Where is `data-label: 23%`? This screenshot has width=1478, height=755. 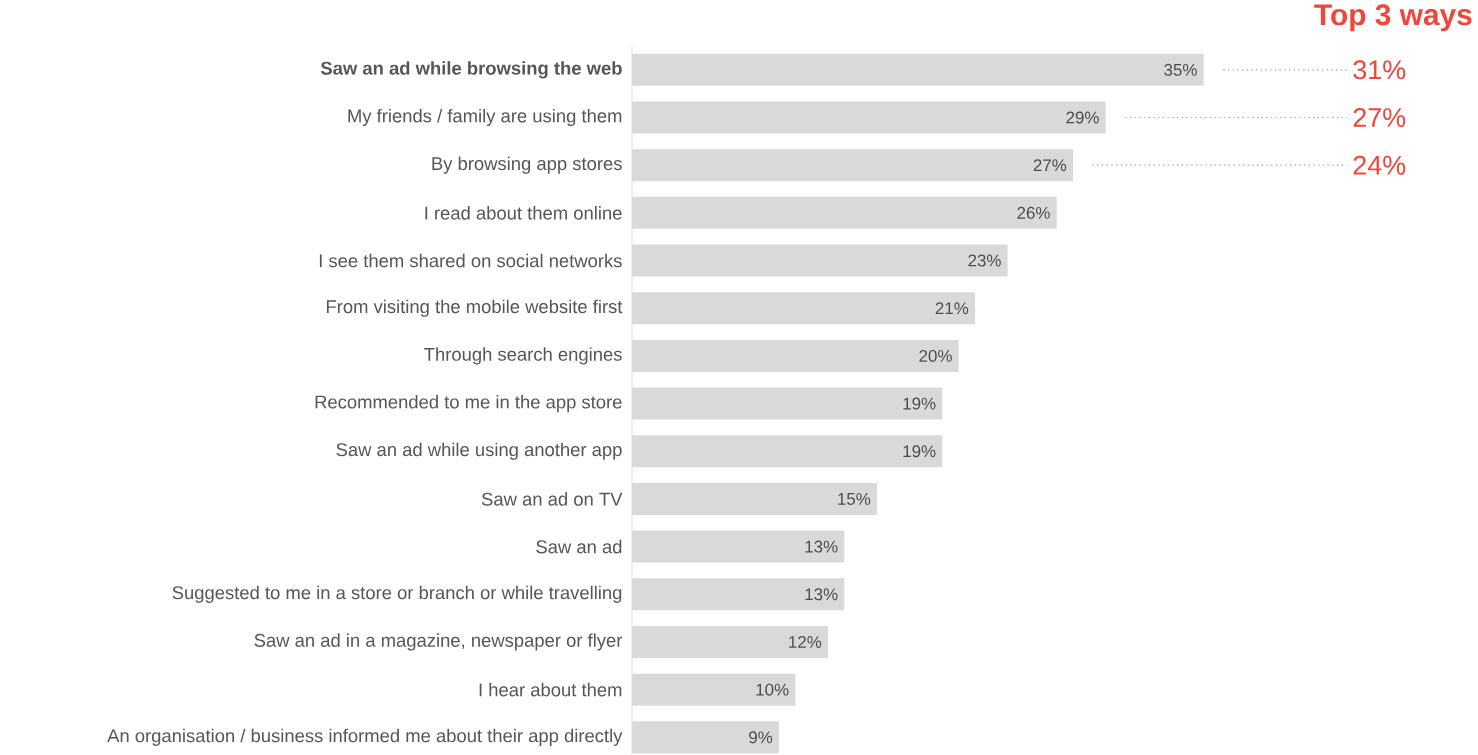 data-label: 23% is located at coordinates (984, 260).